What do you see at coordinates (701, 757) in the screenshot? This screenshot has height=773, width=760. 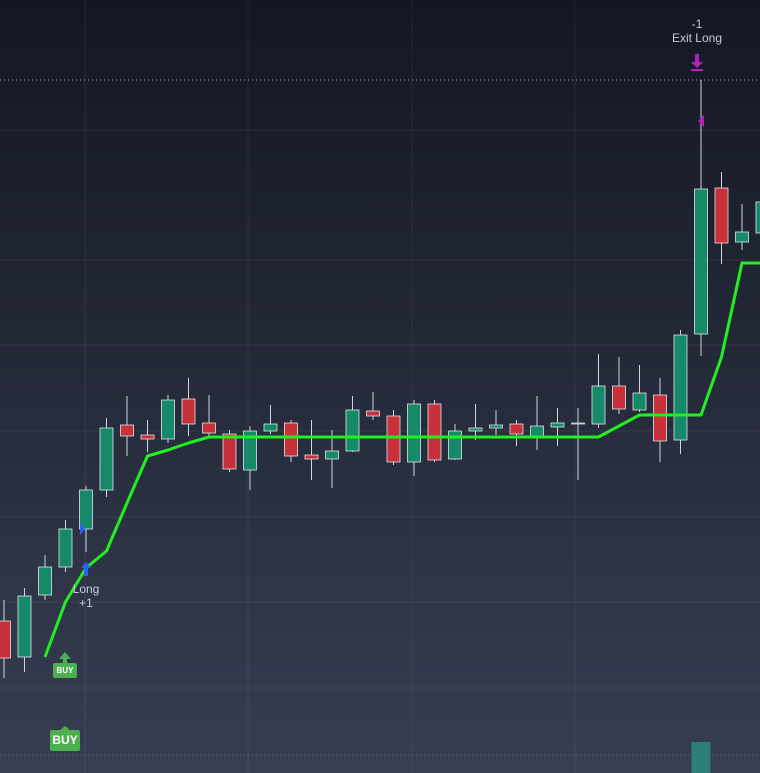 I see `volume-bar` at bounding box center [701, 757].